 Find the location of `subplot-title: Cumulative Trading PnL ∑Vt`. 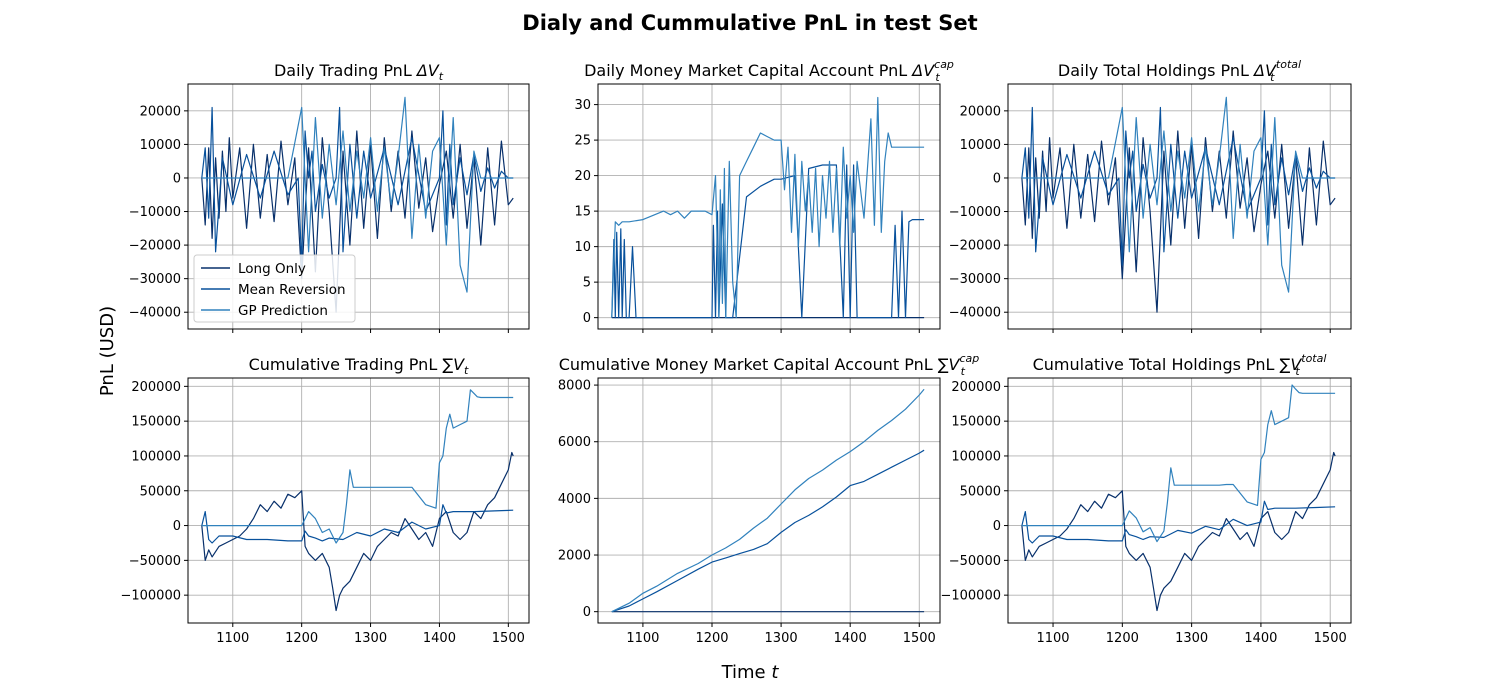

subplot-title: Cumulative Trading PnL ∑Vt is located at coordinates (359, 366).